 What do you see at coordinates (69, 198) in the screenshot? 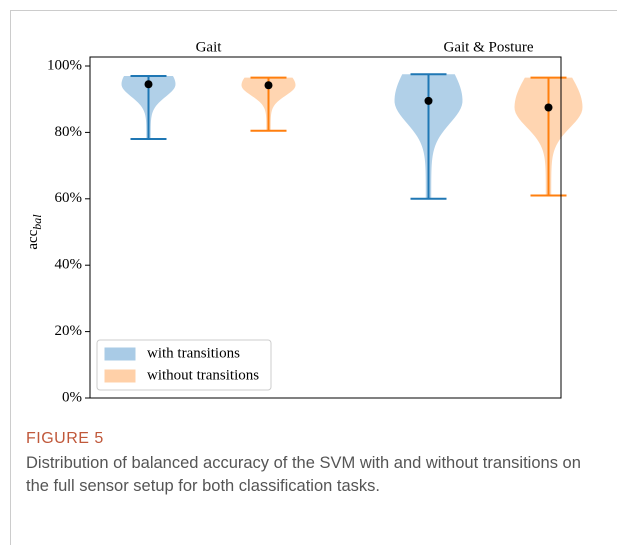
I see `y-tick-label: 60%` at bounding box center [69, 198].